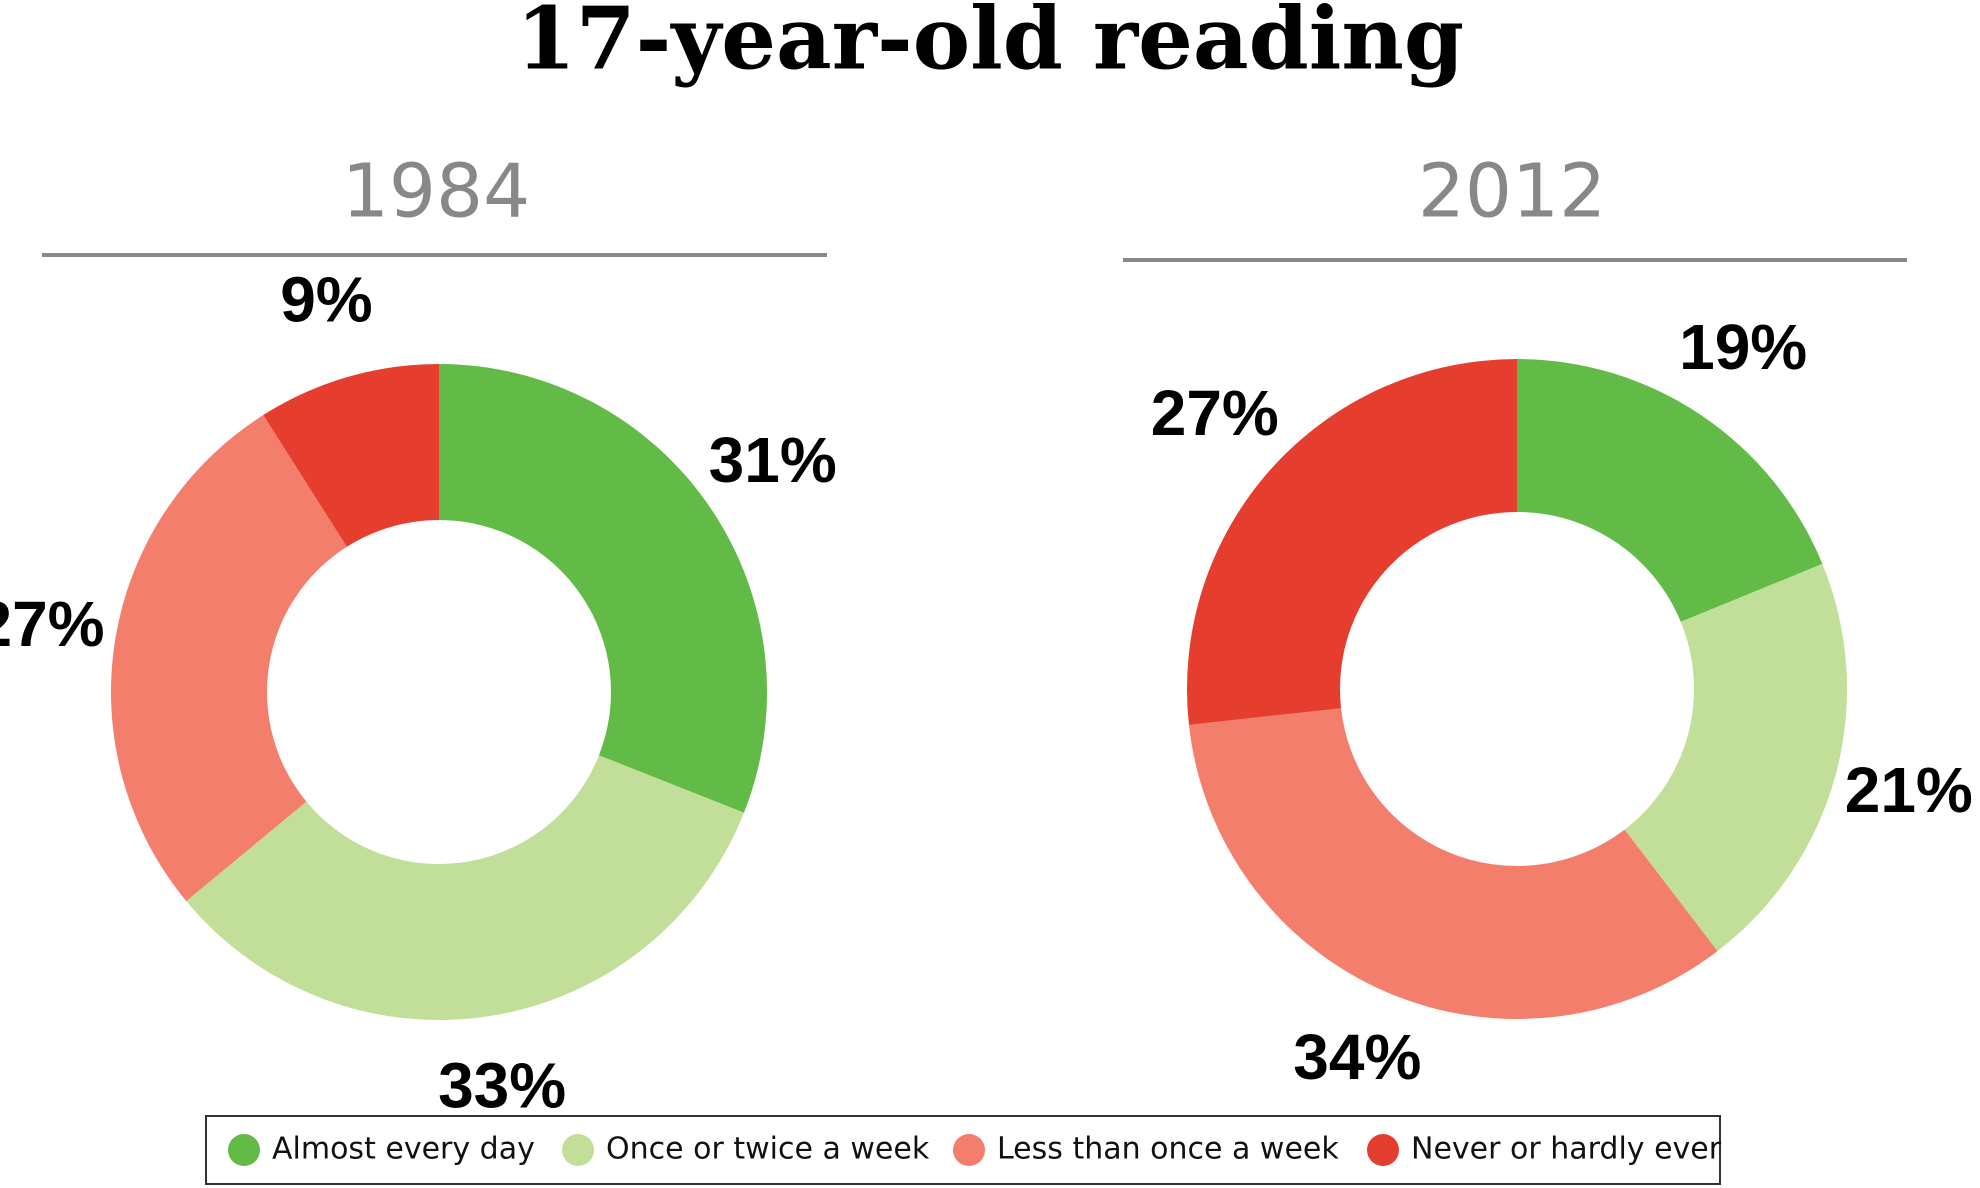 The height and width of the screenshot is (1188, 1980). What do you see at coordinates (1566, 1149) in the screenshot?
I see `legend-label: Never or hardly ever` at bounding box center [1566, 1149].